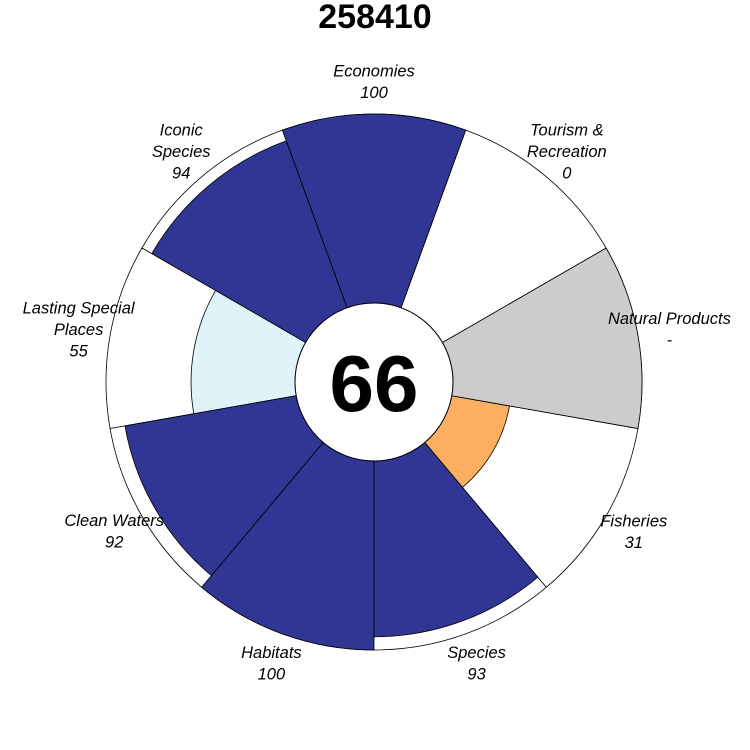  Describe the element at coordinates (633, 521) in the screenshot. I see `petal-name-fisheries: Fisheries` at that location.